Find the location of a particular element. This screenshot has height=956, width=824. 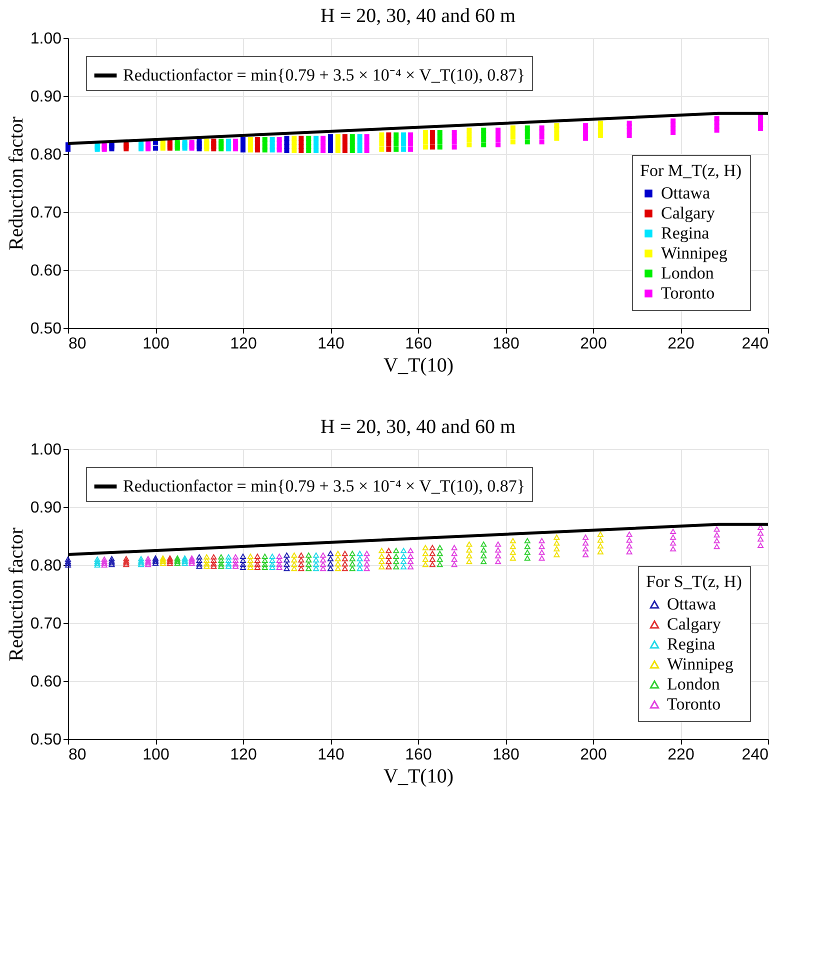

legend-title: For S_T(z, H) is located at coordinates (694, 581).